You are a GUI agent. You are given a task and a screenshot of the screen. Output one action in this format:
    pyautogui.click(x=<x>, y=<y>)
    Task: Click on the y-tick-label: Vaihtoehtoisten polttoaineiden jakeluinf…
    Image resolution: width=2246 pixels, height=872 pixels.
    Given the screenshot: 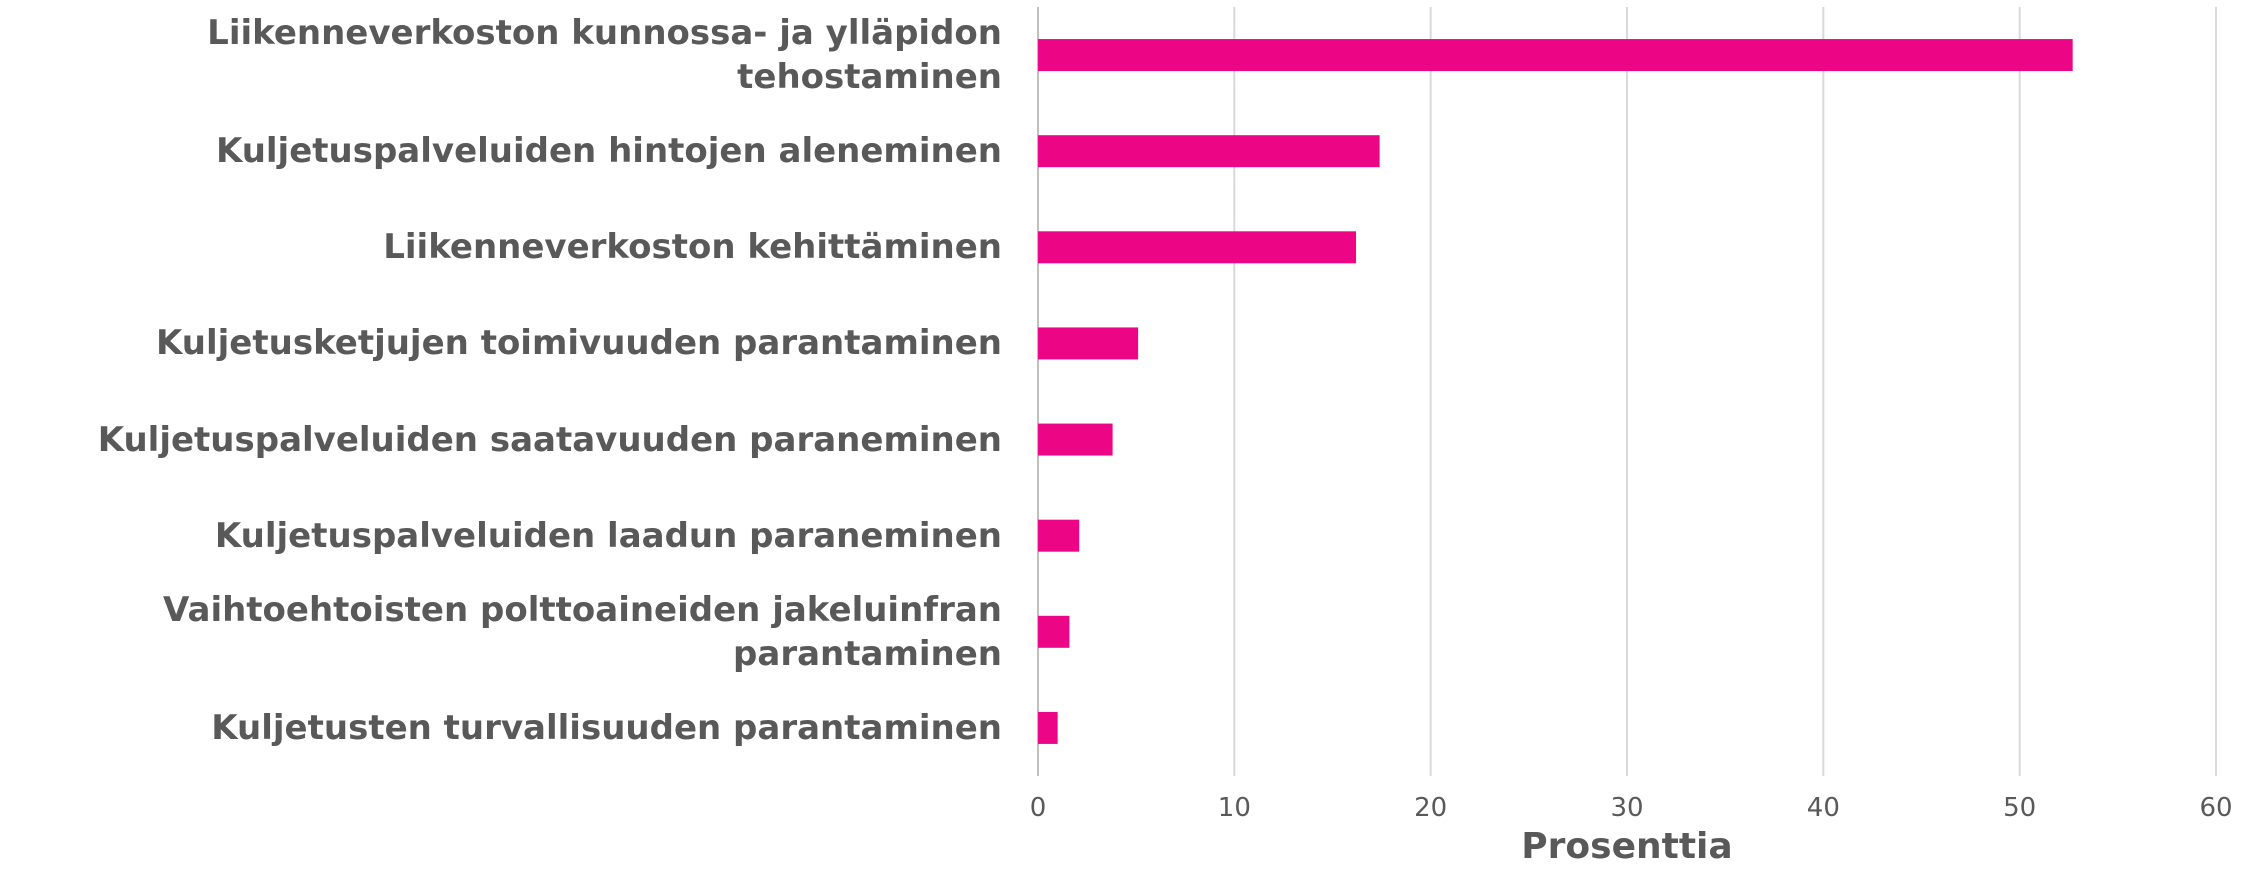 What is the action you would take?
    pyautogui.click(x=582, y=631)
    